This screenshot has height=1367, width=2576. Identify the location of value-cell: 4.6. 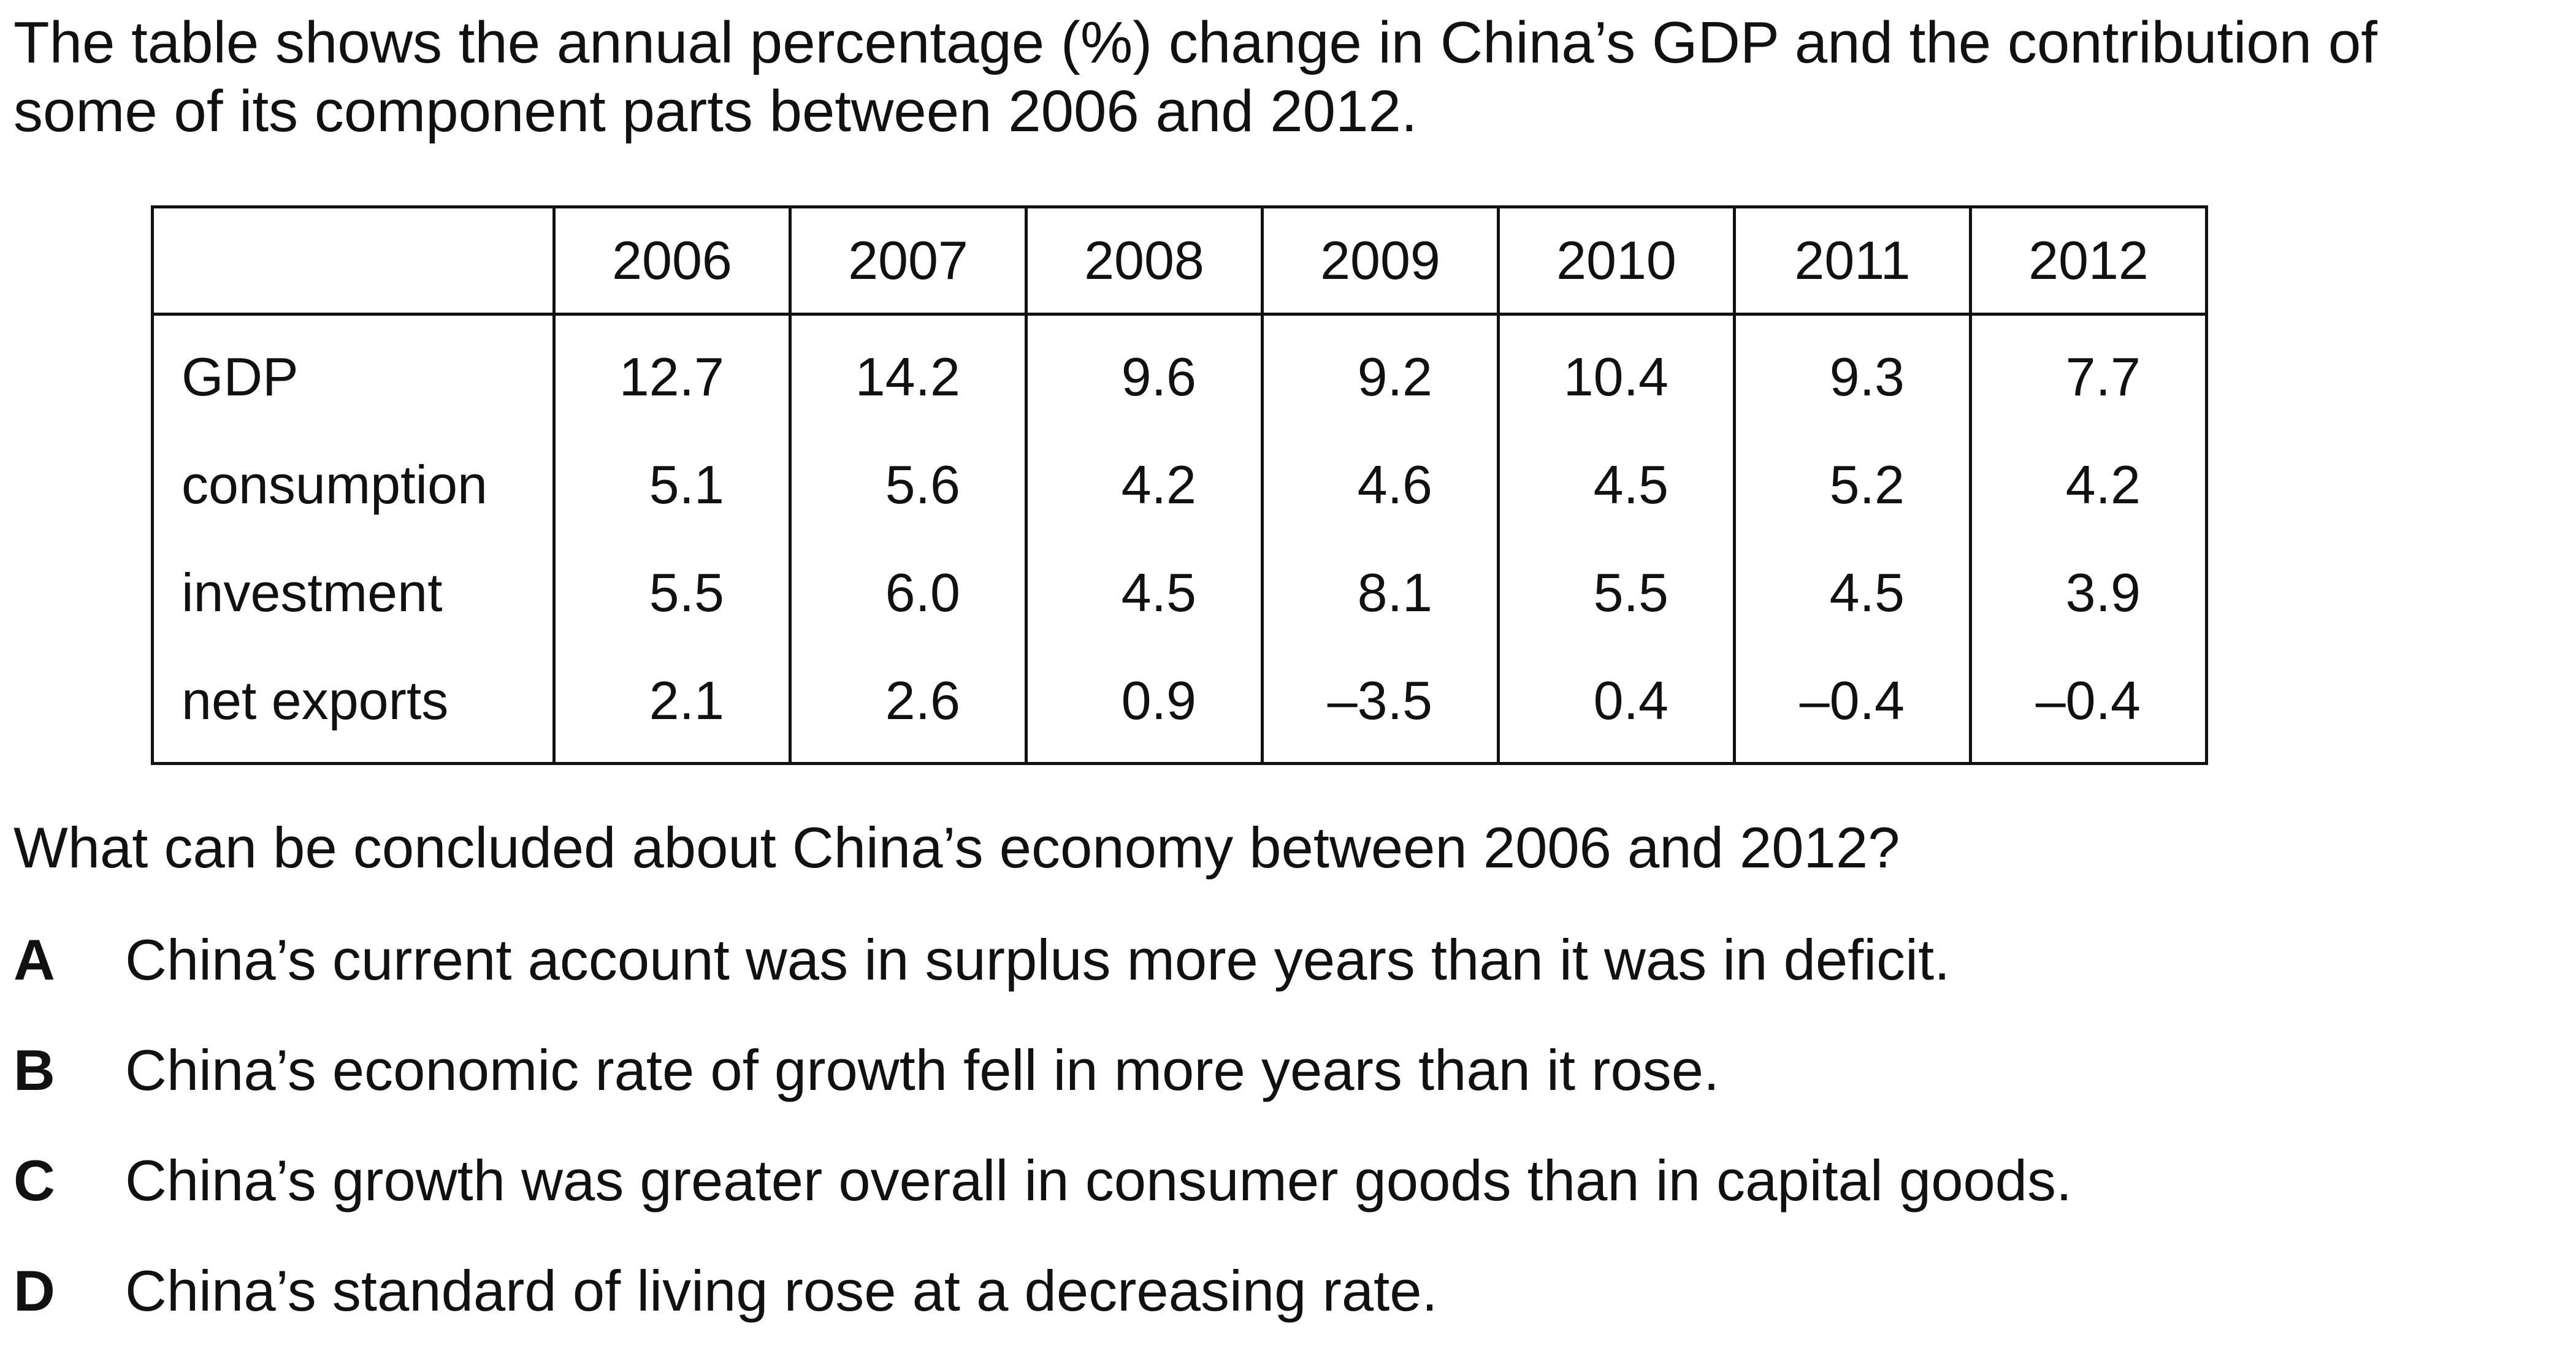
(1380, 485).